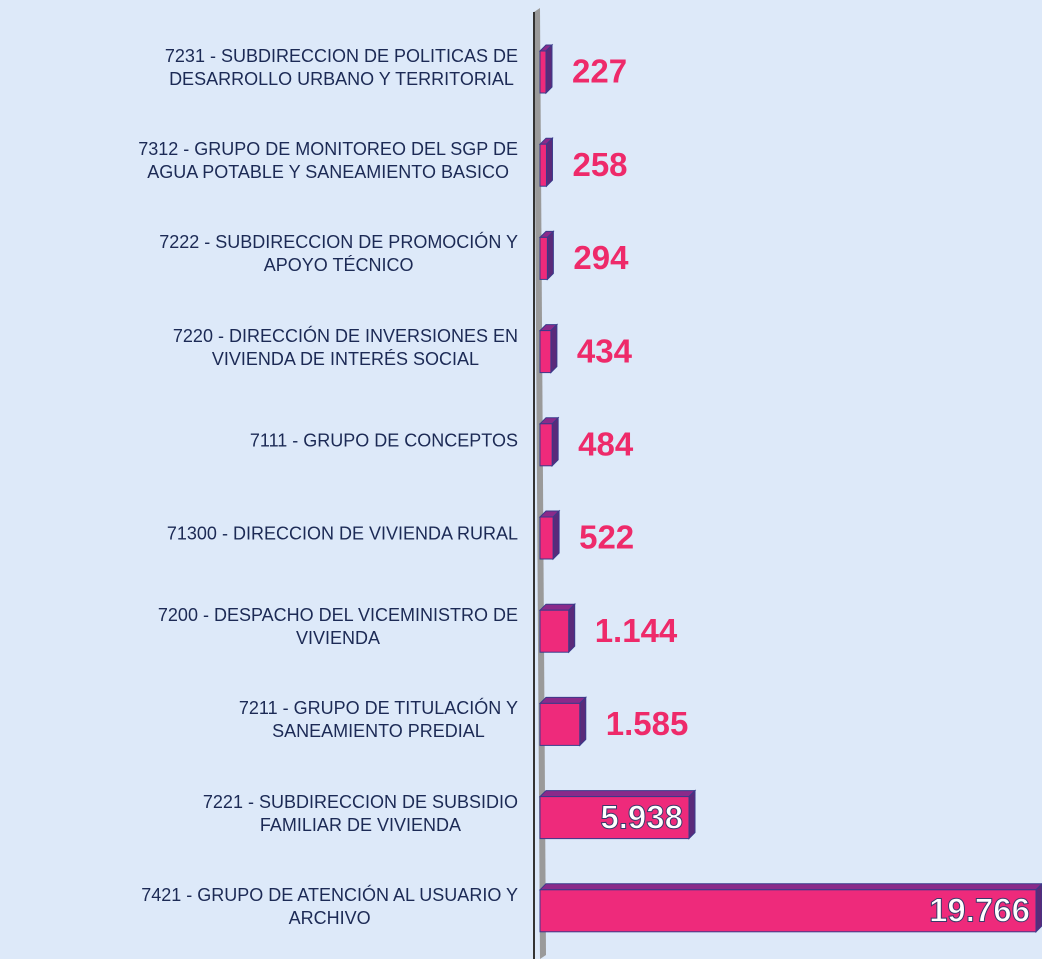 This screenshot has height=959, width=1042. What do you see at coordinates (606, 444) in the screenshot?
I see `value-label: 484` at bounding box center [606, 444].